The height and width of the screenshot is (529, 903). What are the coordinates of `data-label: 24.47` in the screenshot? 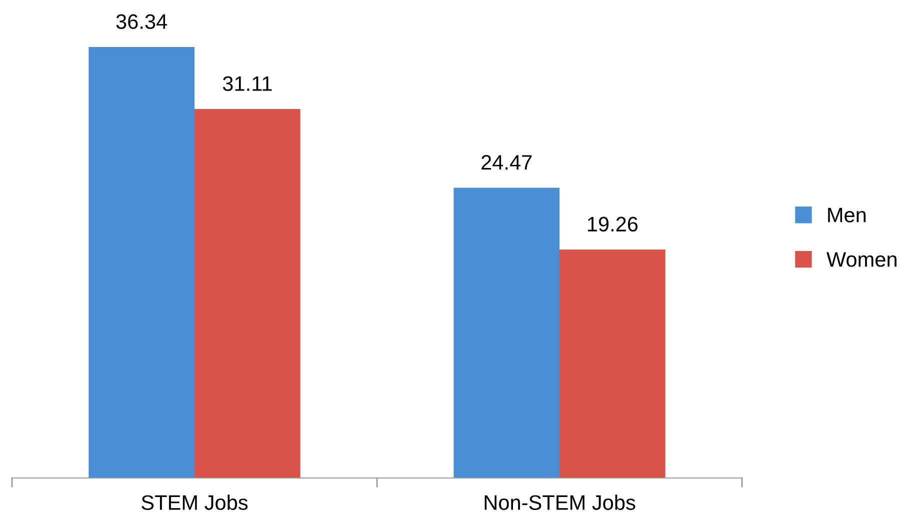 It's located at (507, 162).